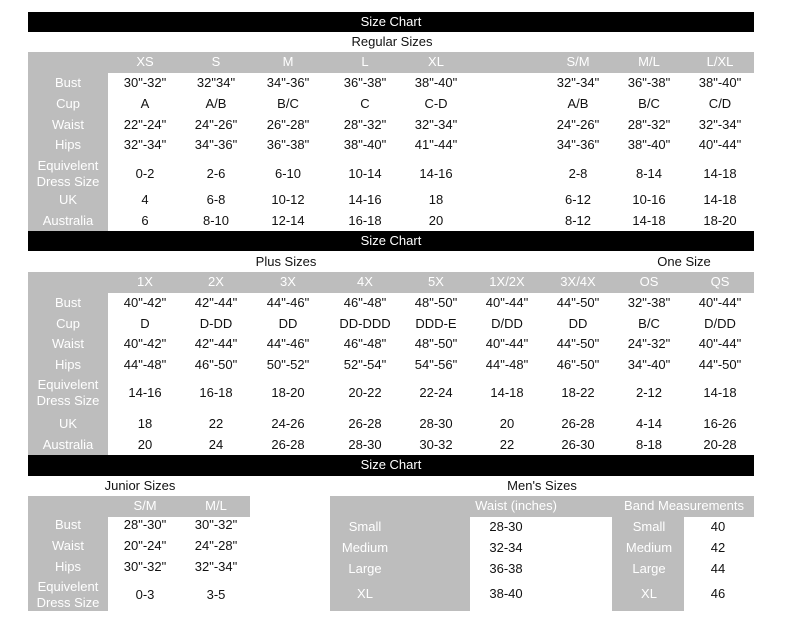 This screenshot has height=631, width=788. What do you see at coordinates (506, 547) in the screenshot?
I see `table-cell: 32-34` at bounding box center [506, 547].